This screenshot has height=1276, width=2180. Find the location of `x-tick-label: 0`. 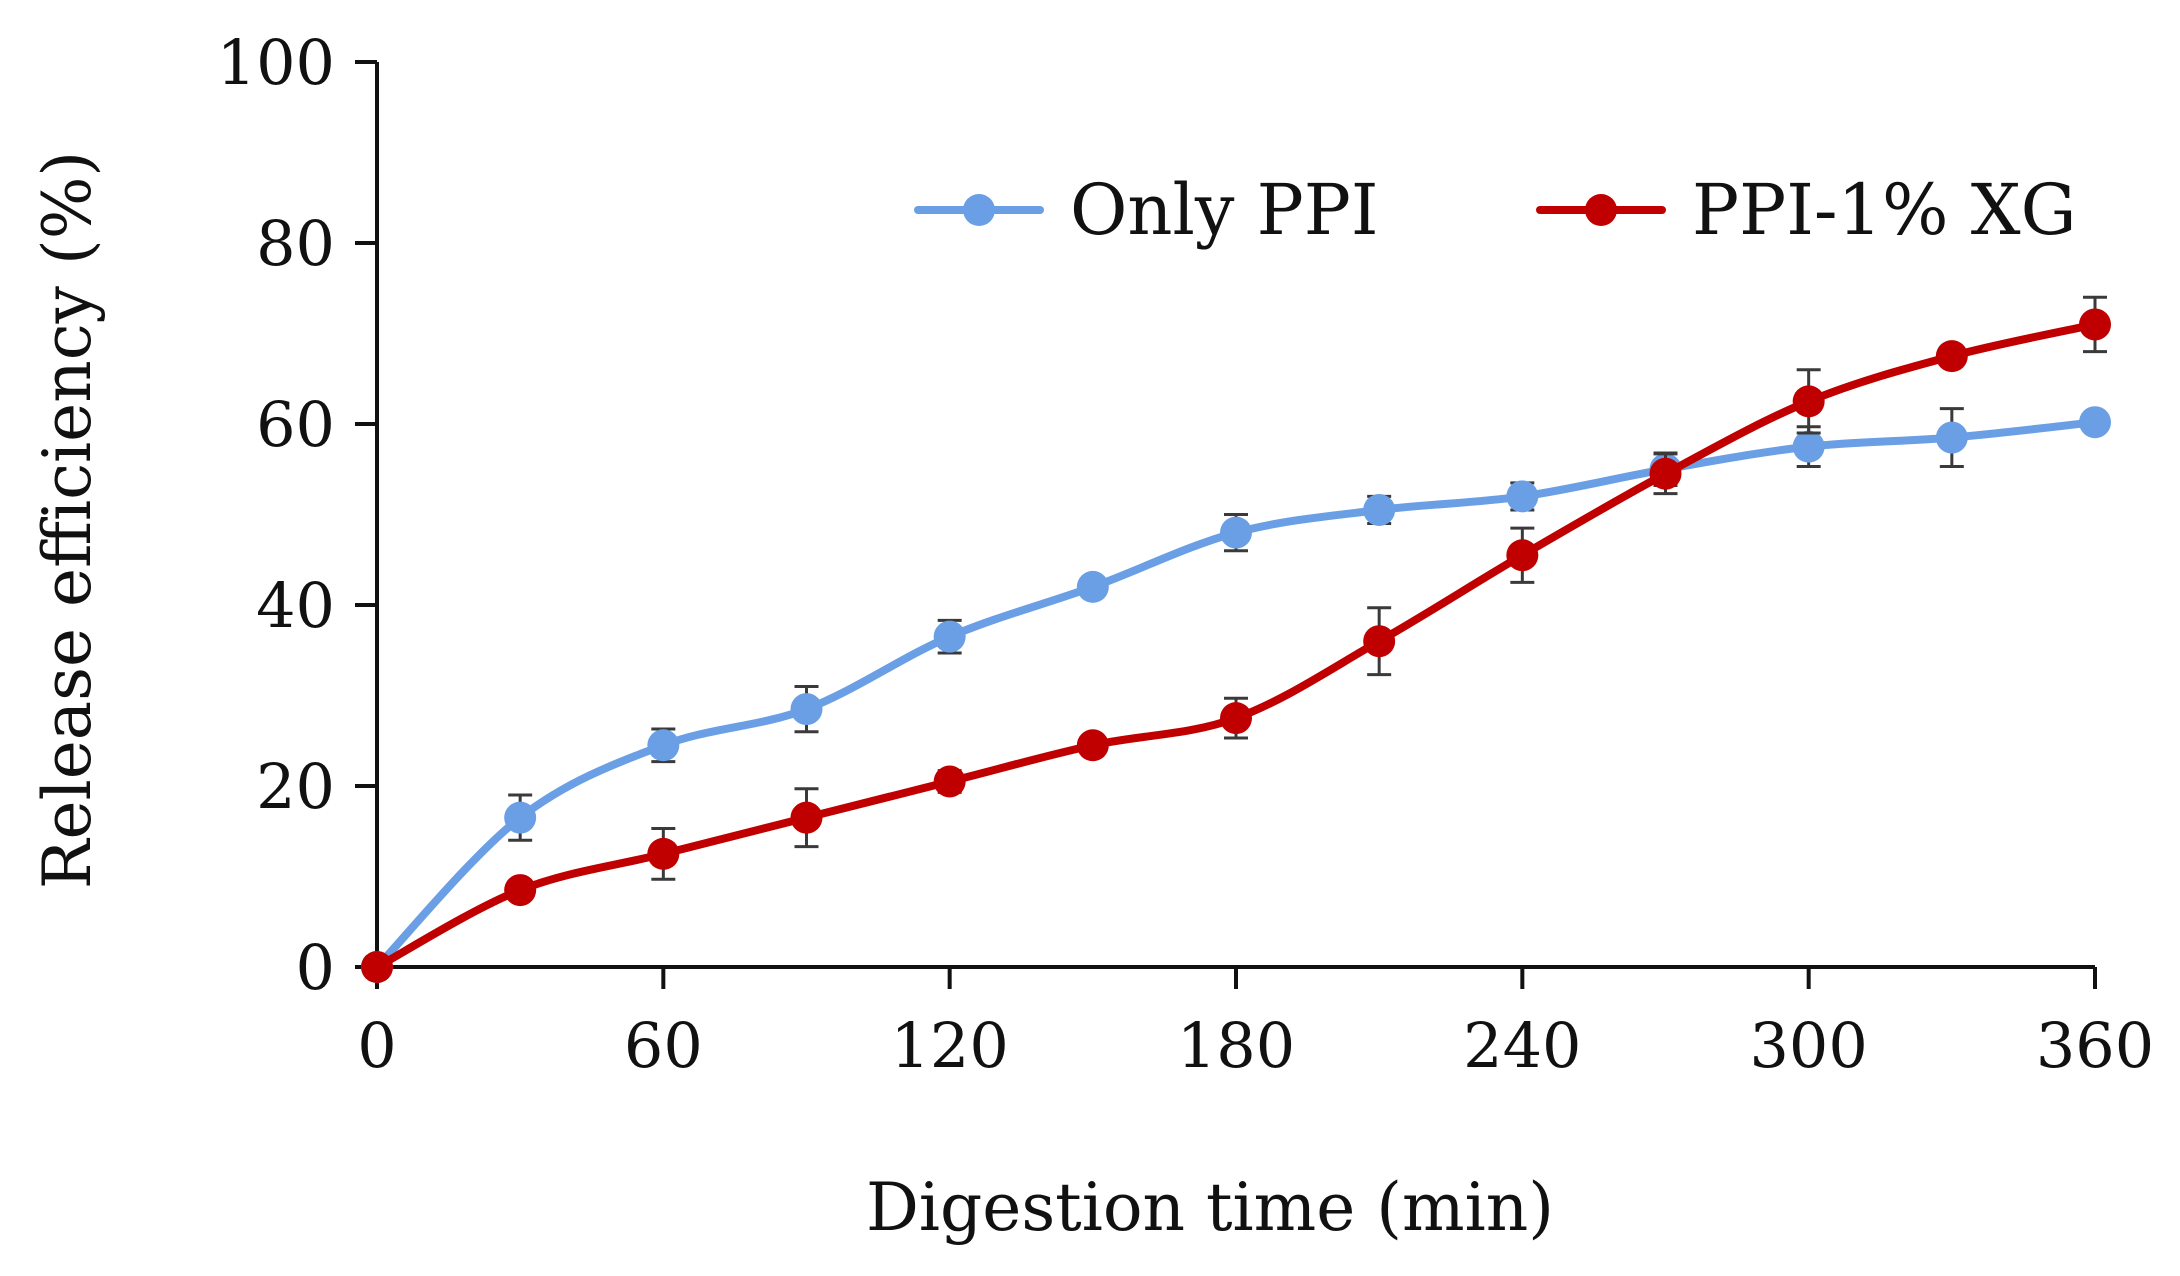

x-tick-label: 0 is located at coordinates (376, 1045).